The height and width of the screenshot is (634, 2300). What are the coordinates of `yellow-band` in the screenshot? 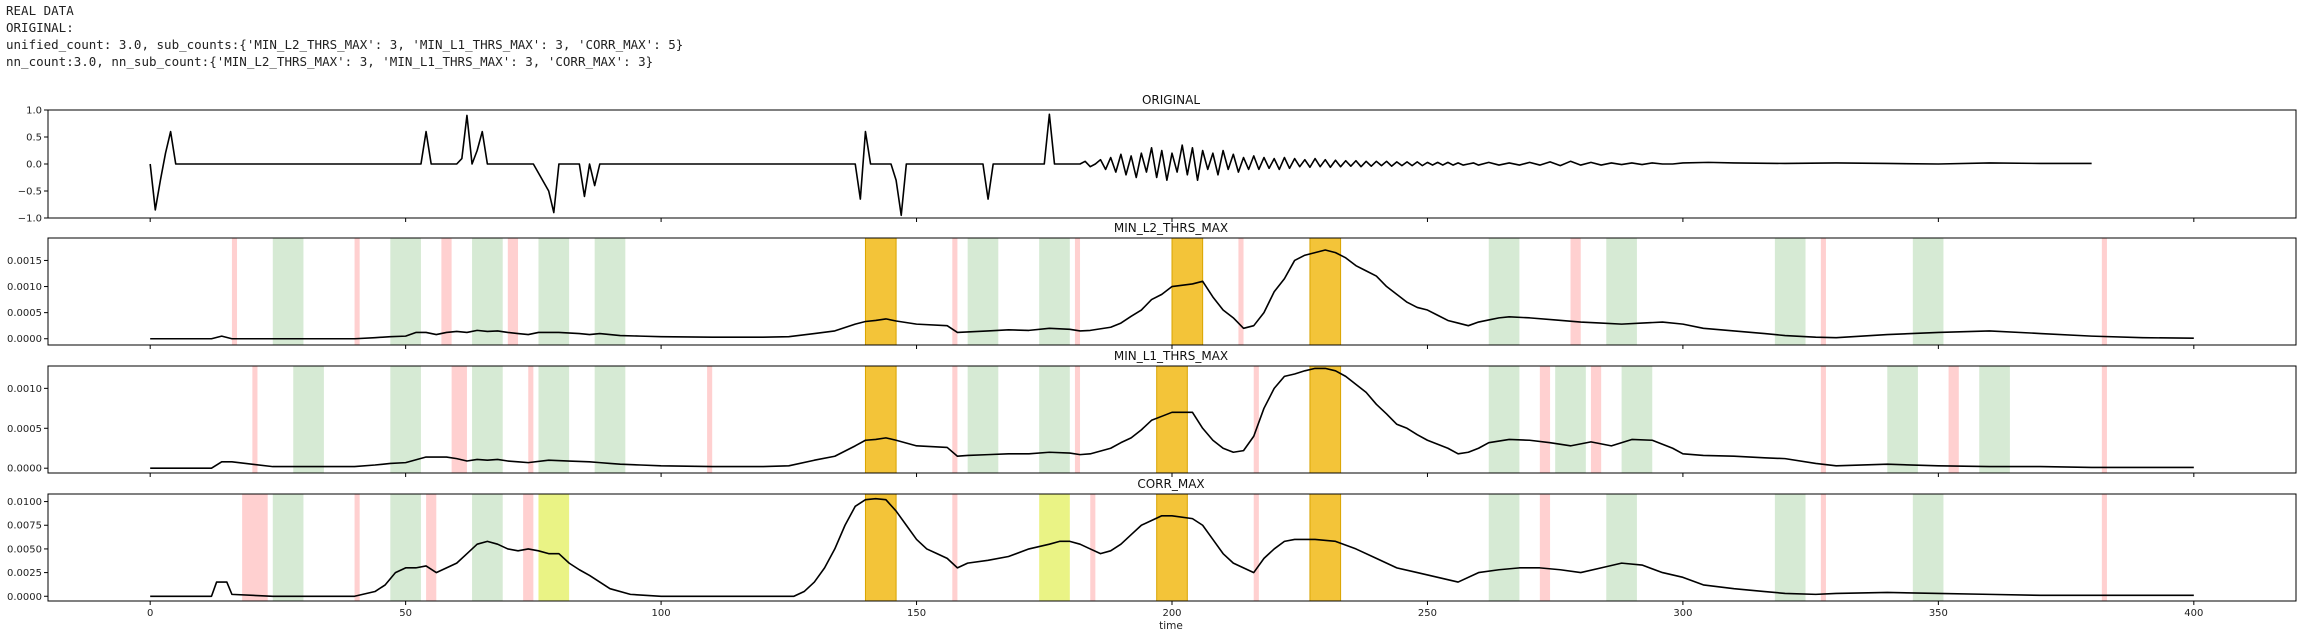 It's located at (554, 547).